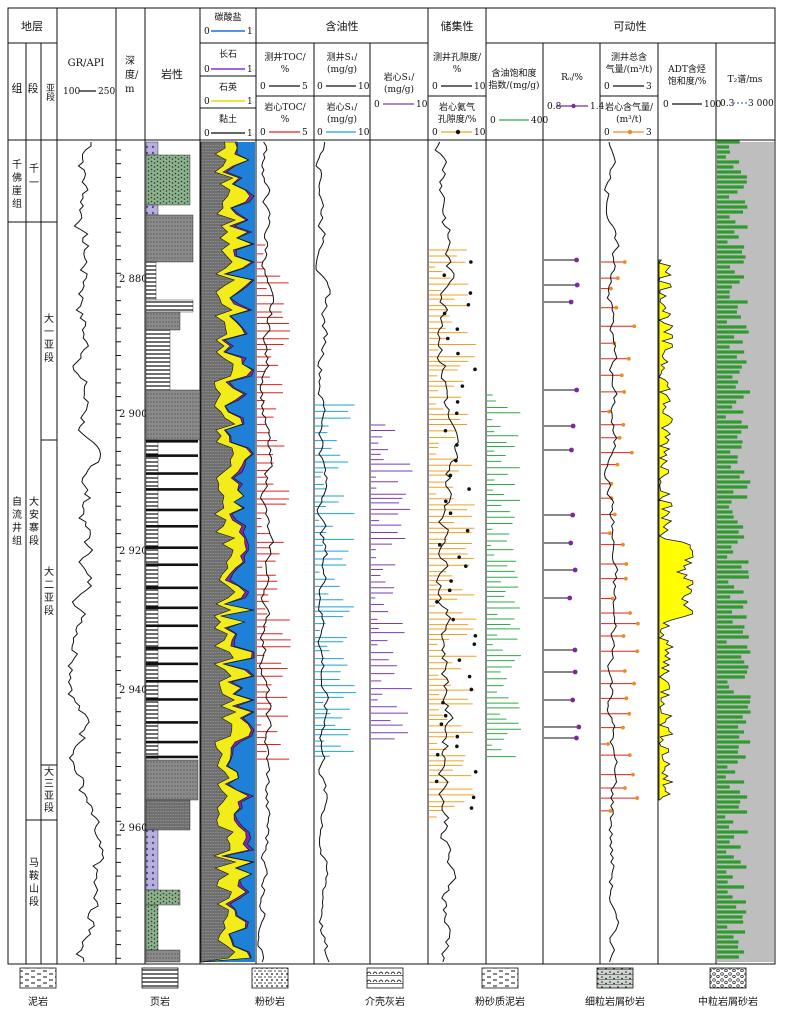 Image resolution: width=791 pixels, height=1022 pixels. Describe the element at coordinates (49, 345) in the screenshot. I see `subsegment-label-0-char: 亚` at that location.